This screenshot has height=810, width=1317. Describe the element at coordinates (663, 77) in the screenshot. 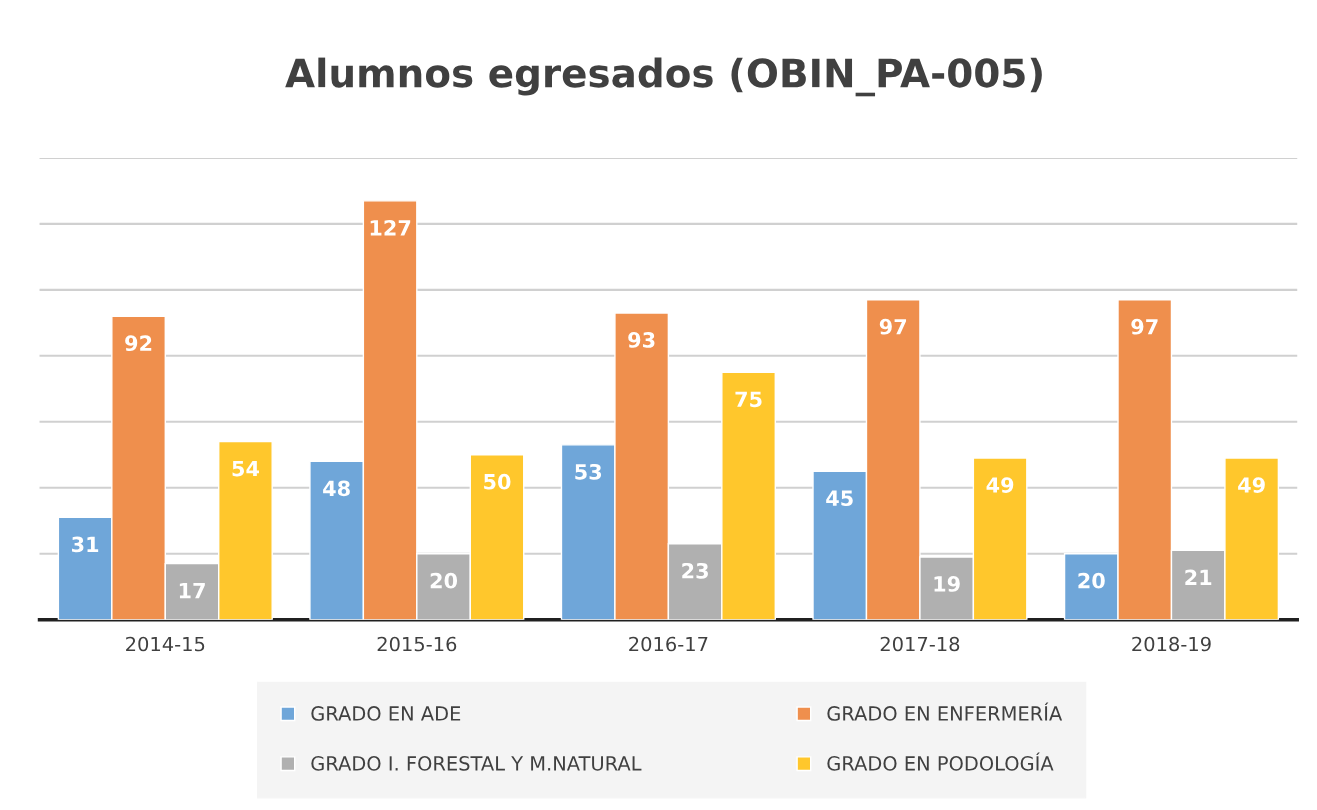

I see `chart-title: Alumnos egresados (OBIN_PA-005)` at that location.